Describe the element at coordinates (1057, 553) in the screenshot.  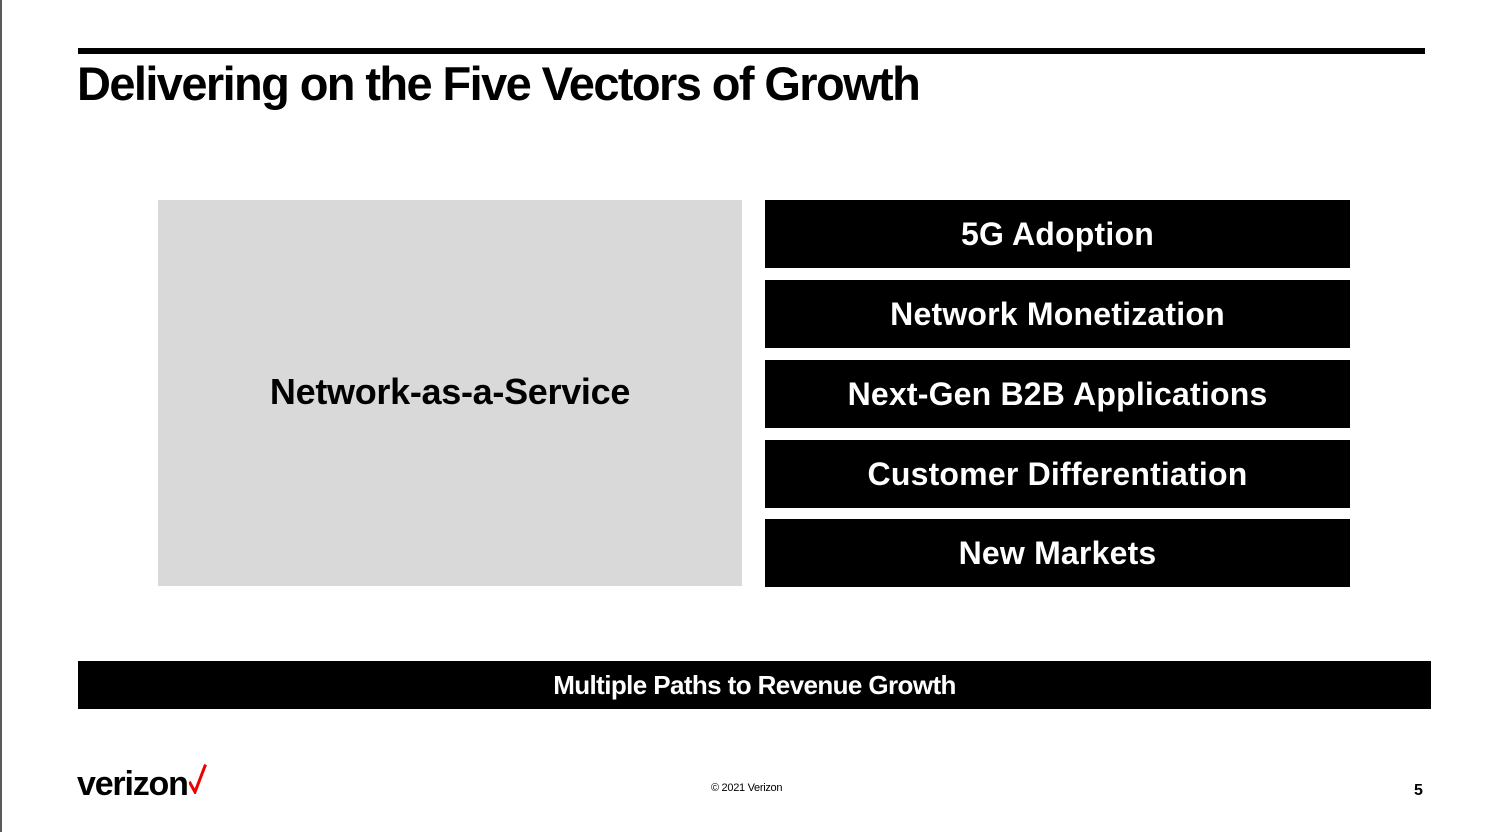
I see `vector-item-new-markets: New Markets` at that location.